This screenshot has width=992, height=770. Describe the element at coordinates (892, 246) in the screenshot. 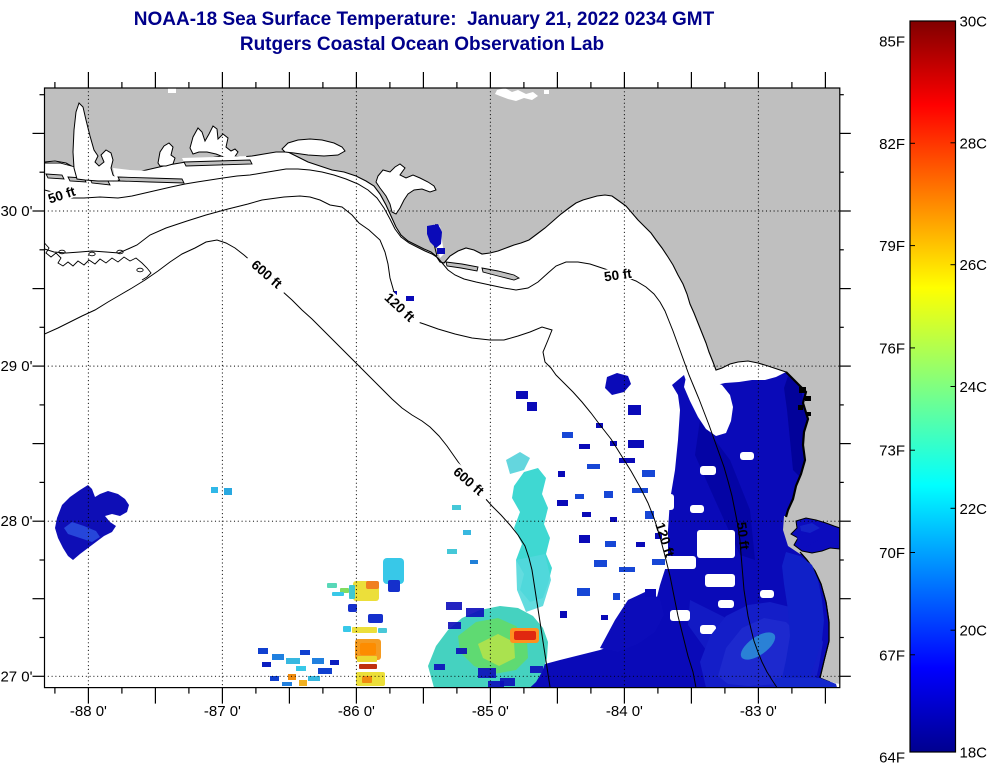

I see `svg-text: 79F` at that location.